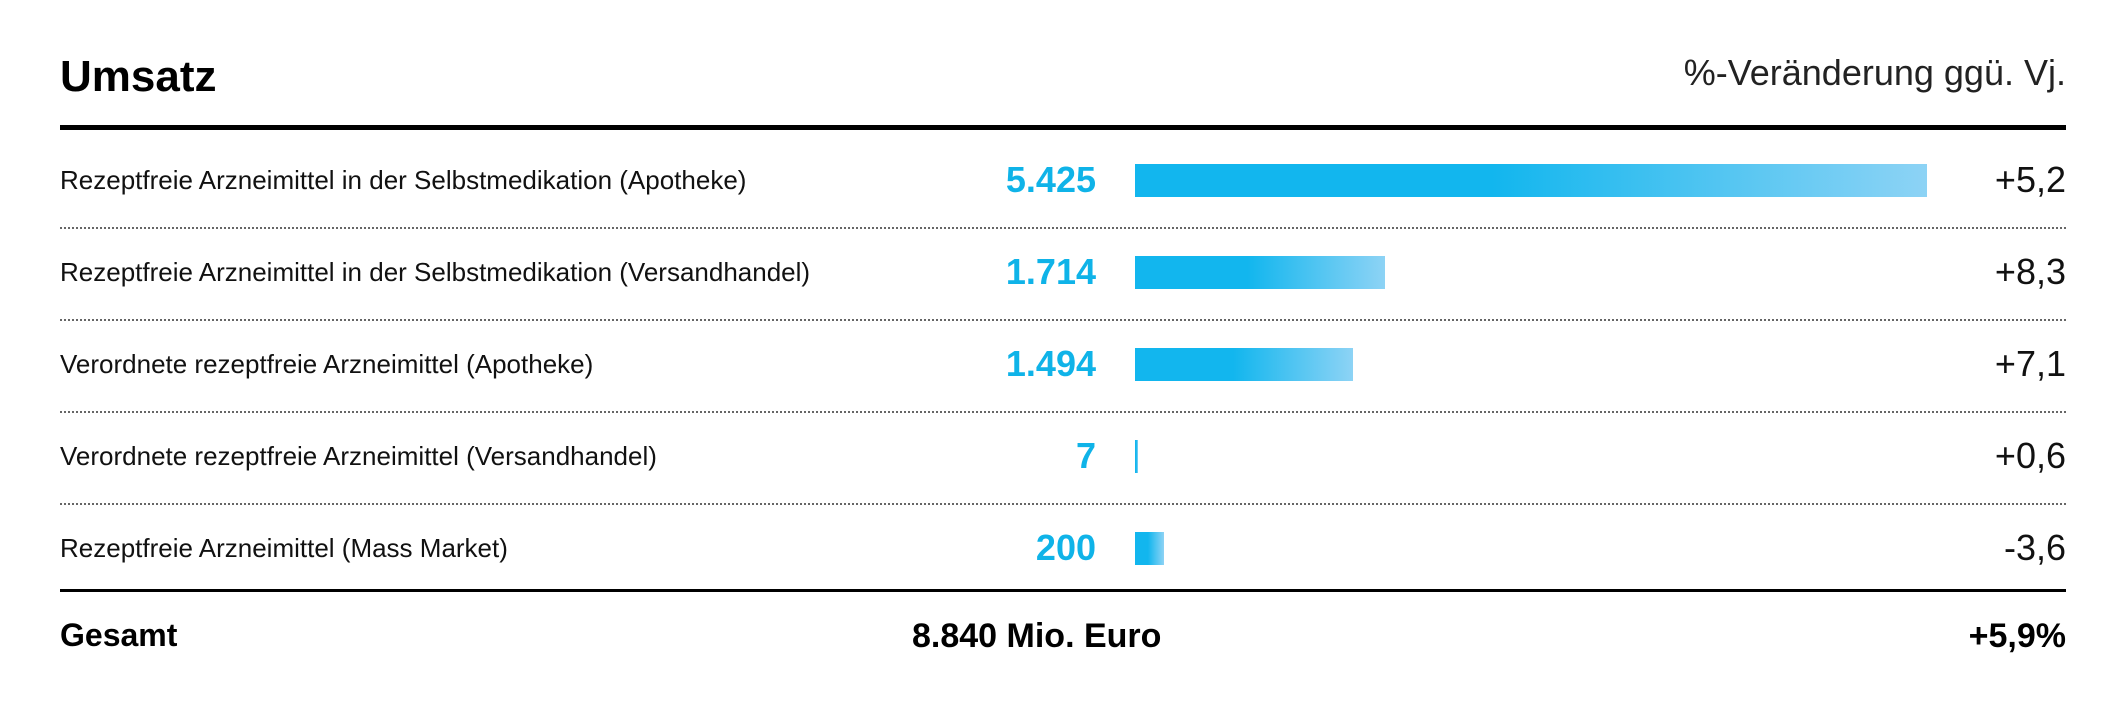 The image size is (2126, 709). I want to click on change-value: +5,2, so click(2030, 179).